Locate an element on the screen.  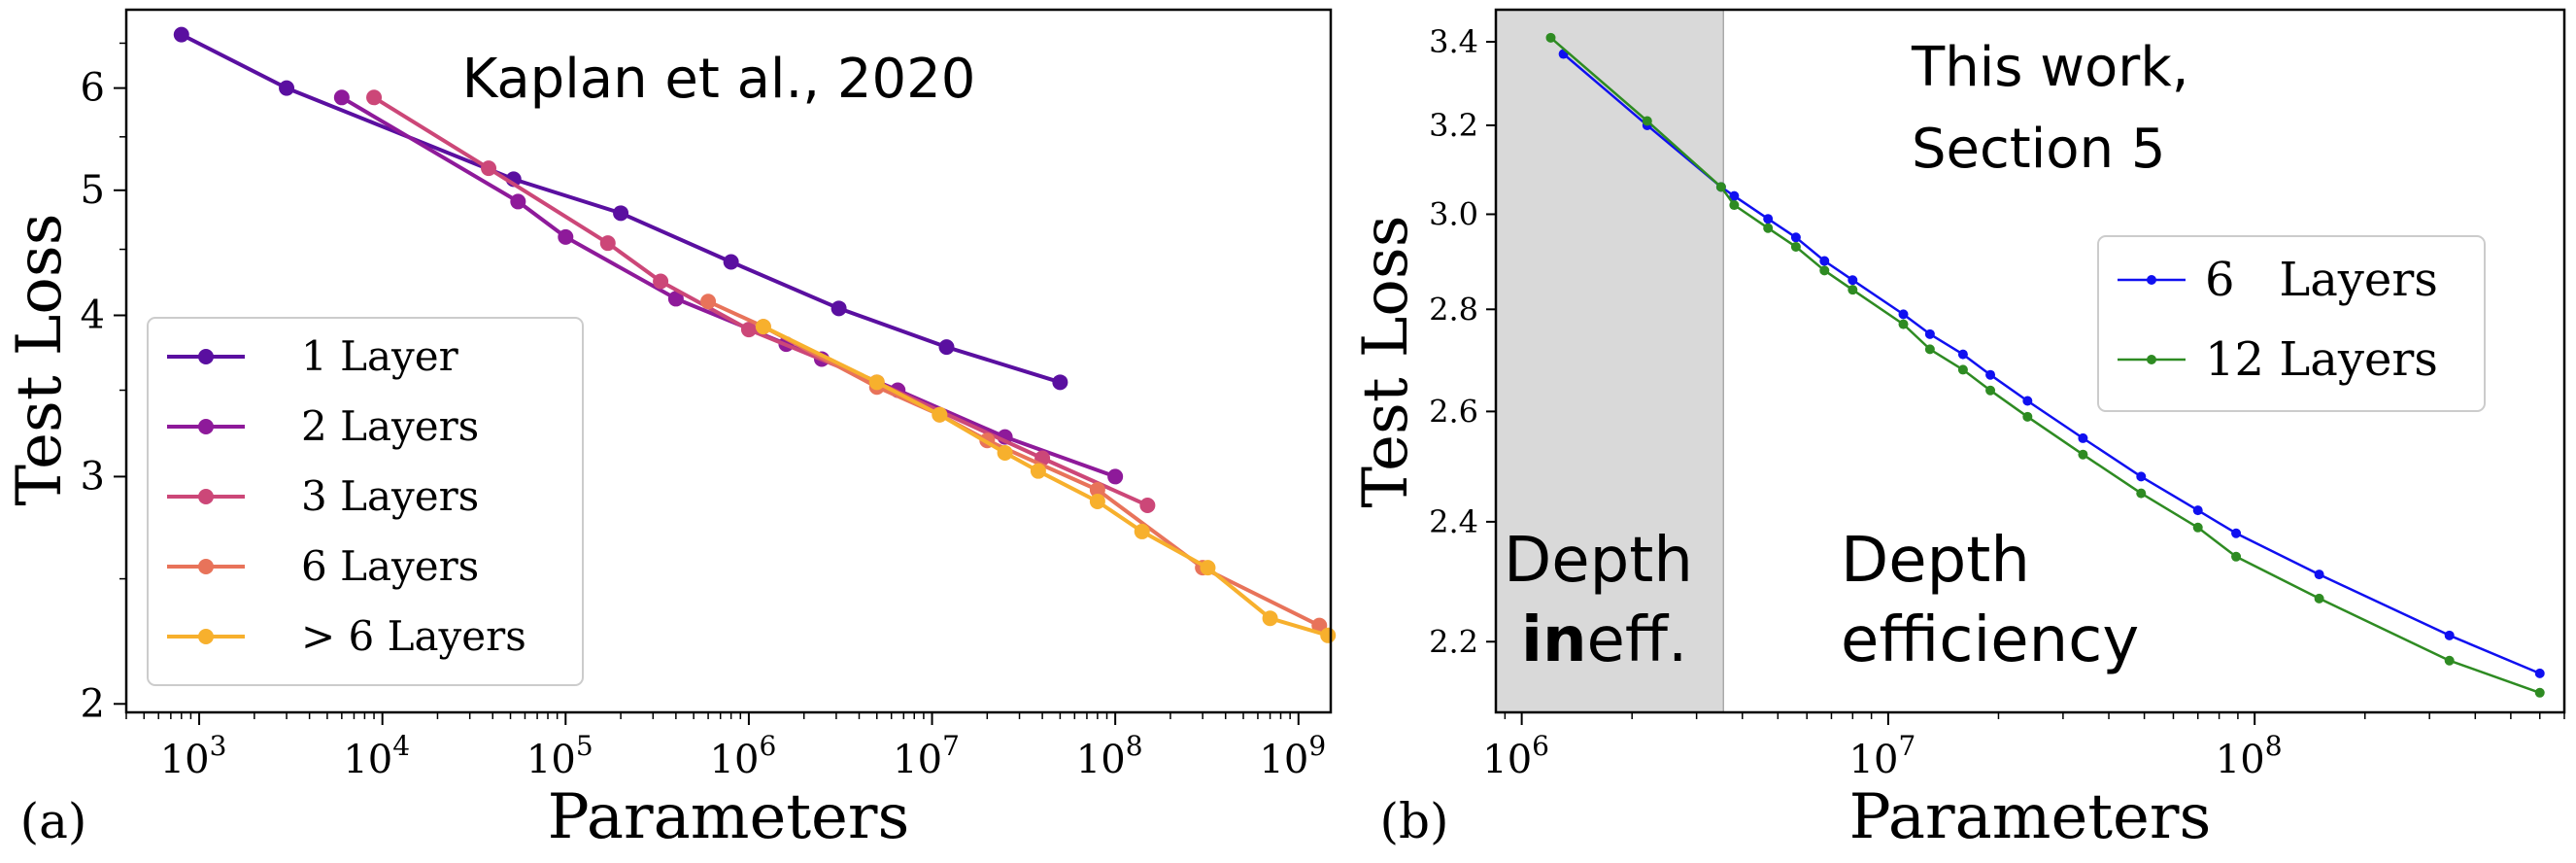
x-tick-label: 10⁸ is located at coordinates (2249, 756).